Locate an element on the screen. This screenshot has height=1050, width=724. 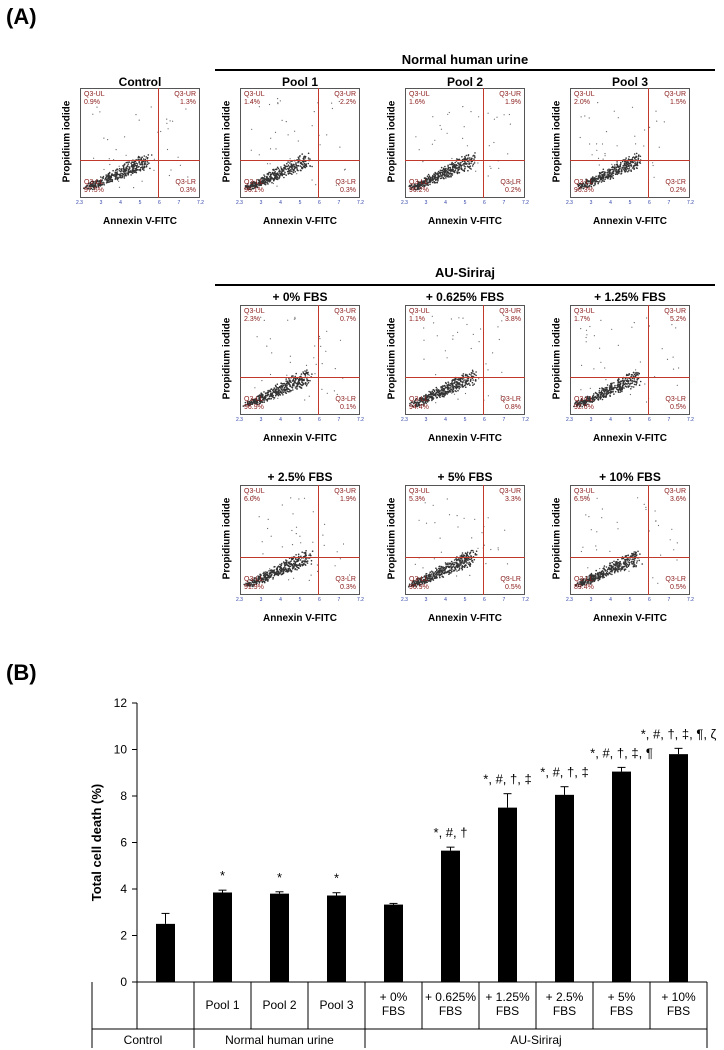
quadrant-percent: 3.6% is located at coordinates (678, 499).